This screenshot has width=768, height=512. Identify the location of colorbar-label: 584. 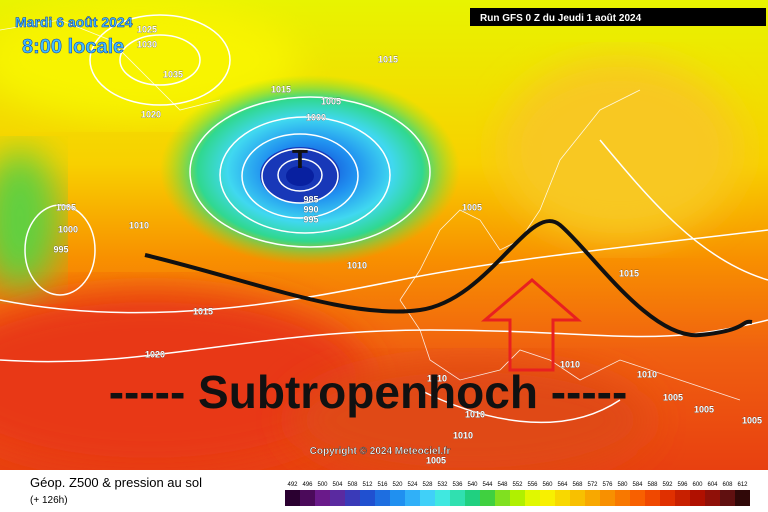
(637, 485).